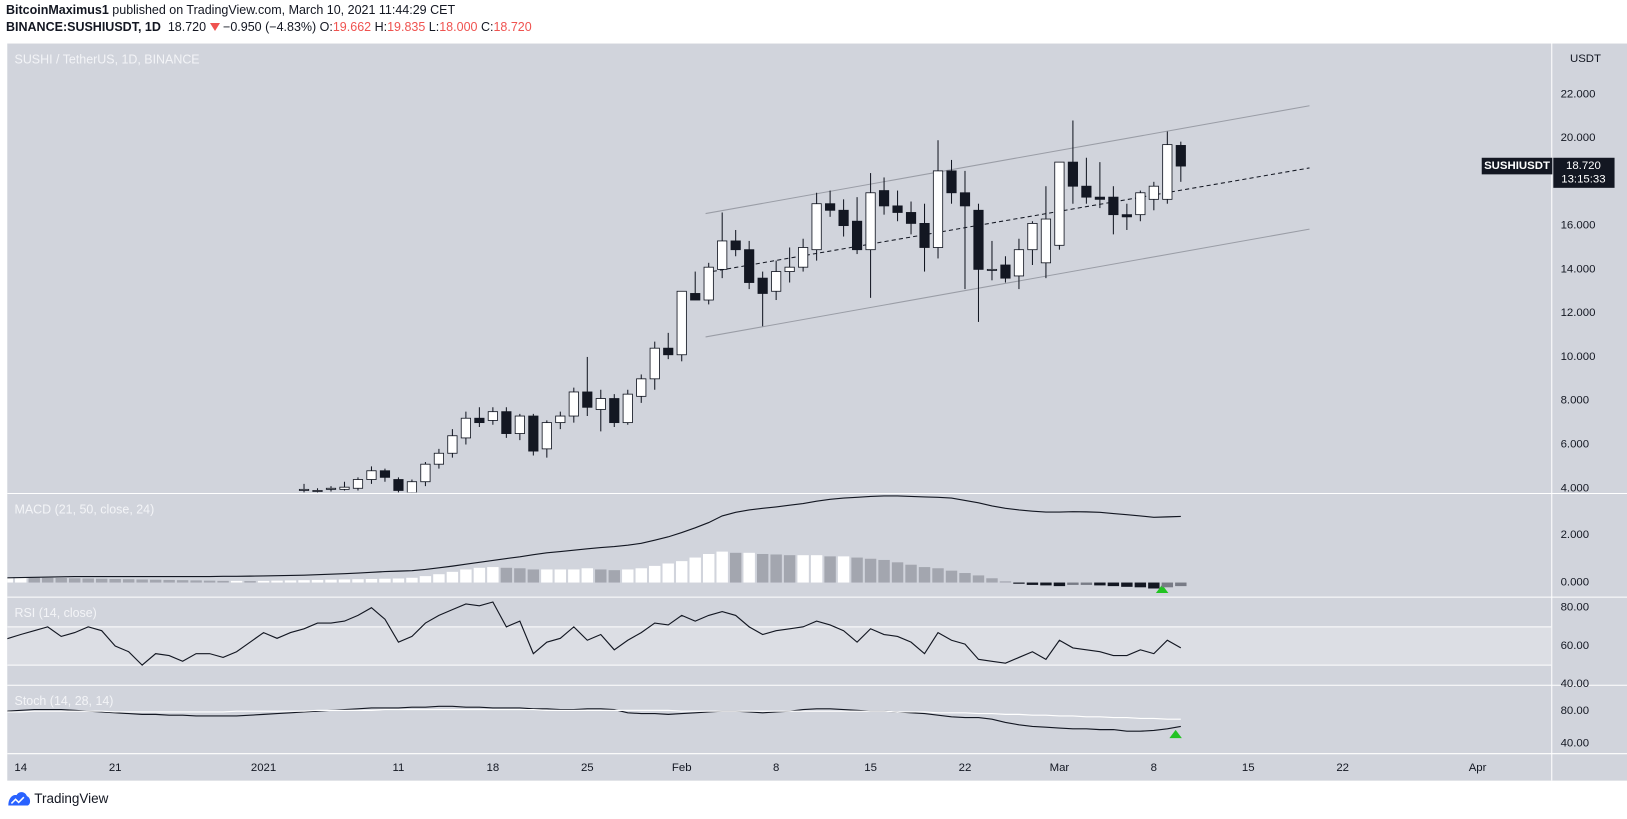 This screenshot has height=819, width=1627. Describe the element at coordinates (487, 27) in the screenshot. I see `c-label: C:` at that location.